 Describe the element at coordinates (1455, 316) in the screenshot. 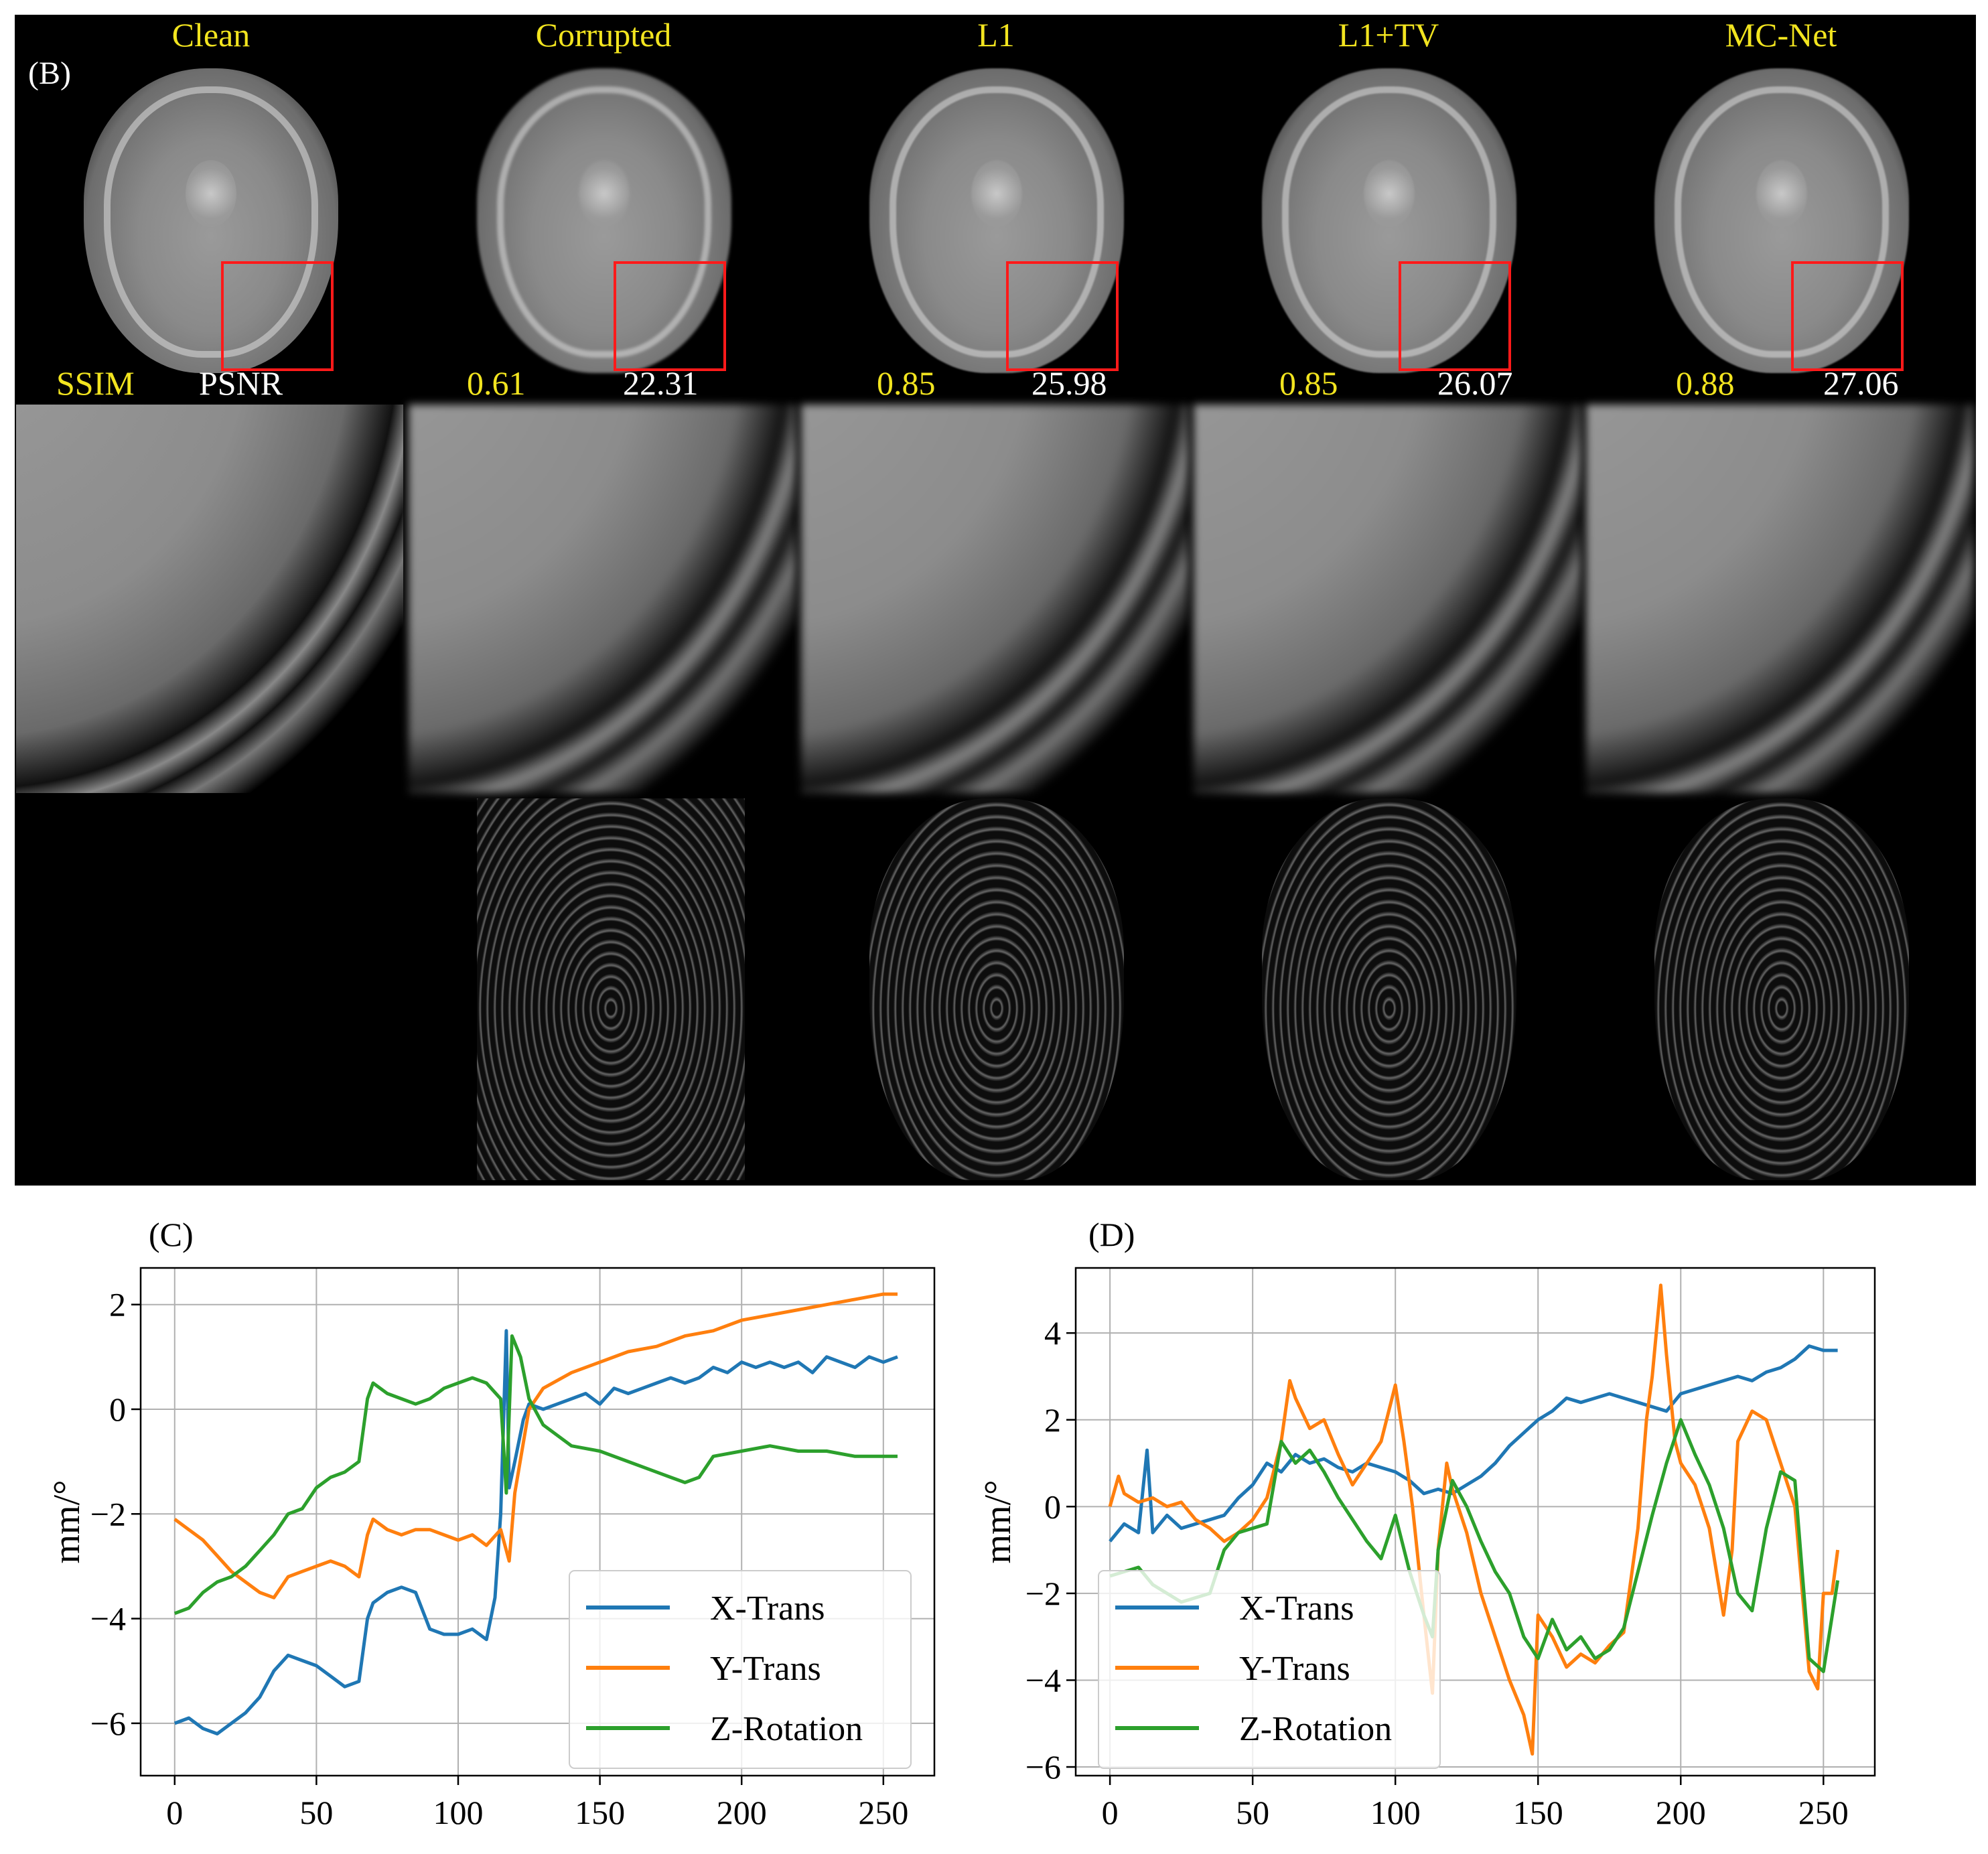

I see `roi-box-l1-tv` at that location.